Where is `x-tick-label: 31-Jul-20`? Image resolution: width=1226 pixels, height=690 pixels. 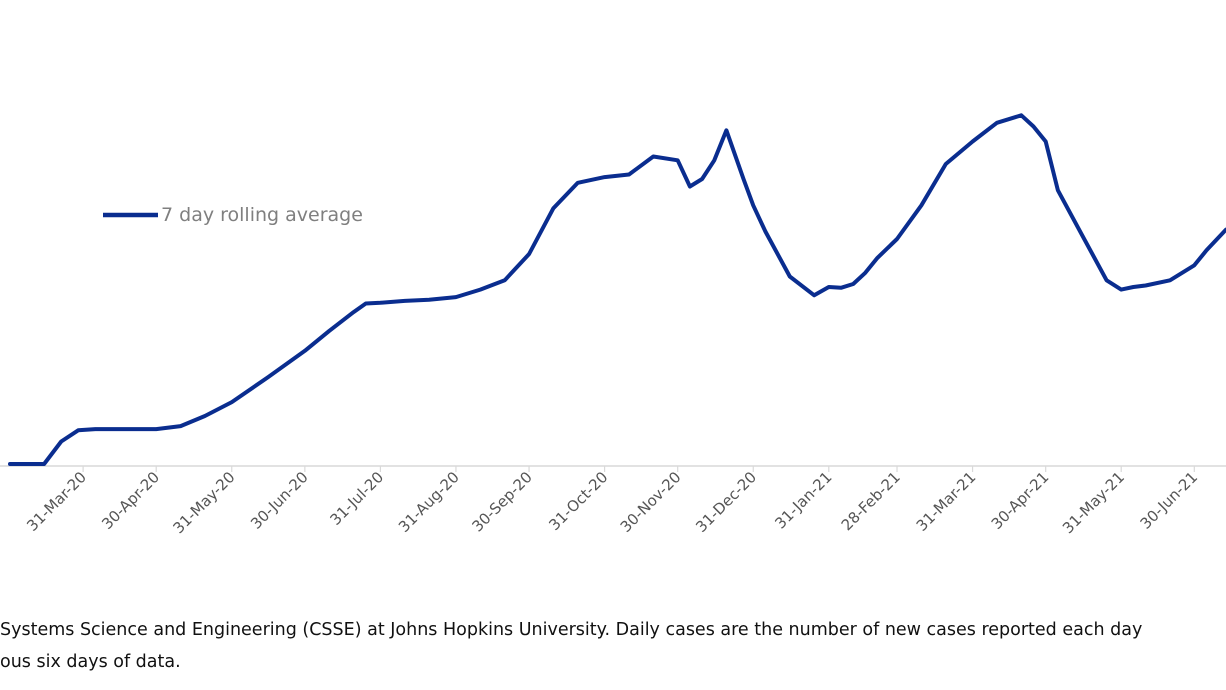 x-tick-label: 31-Jul-20 is located at coordinates (356, 498).